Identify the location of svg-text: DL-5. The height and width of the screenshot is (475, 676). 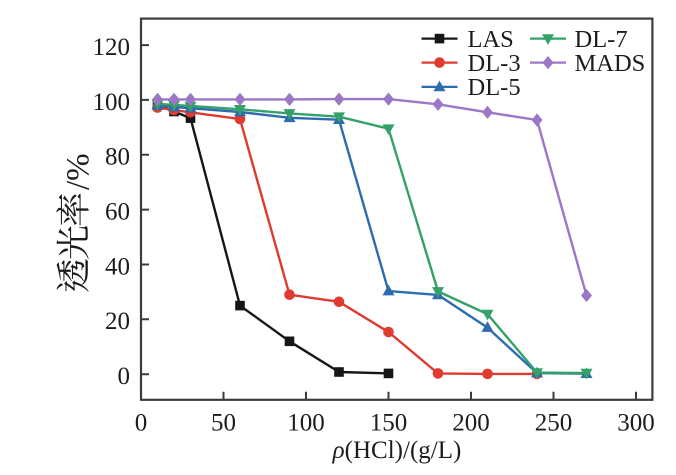
(494, 87).